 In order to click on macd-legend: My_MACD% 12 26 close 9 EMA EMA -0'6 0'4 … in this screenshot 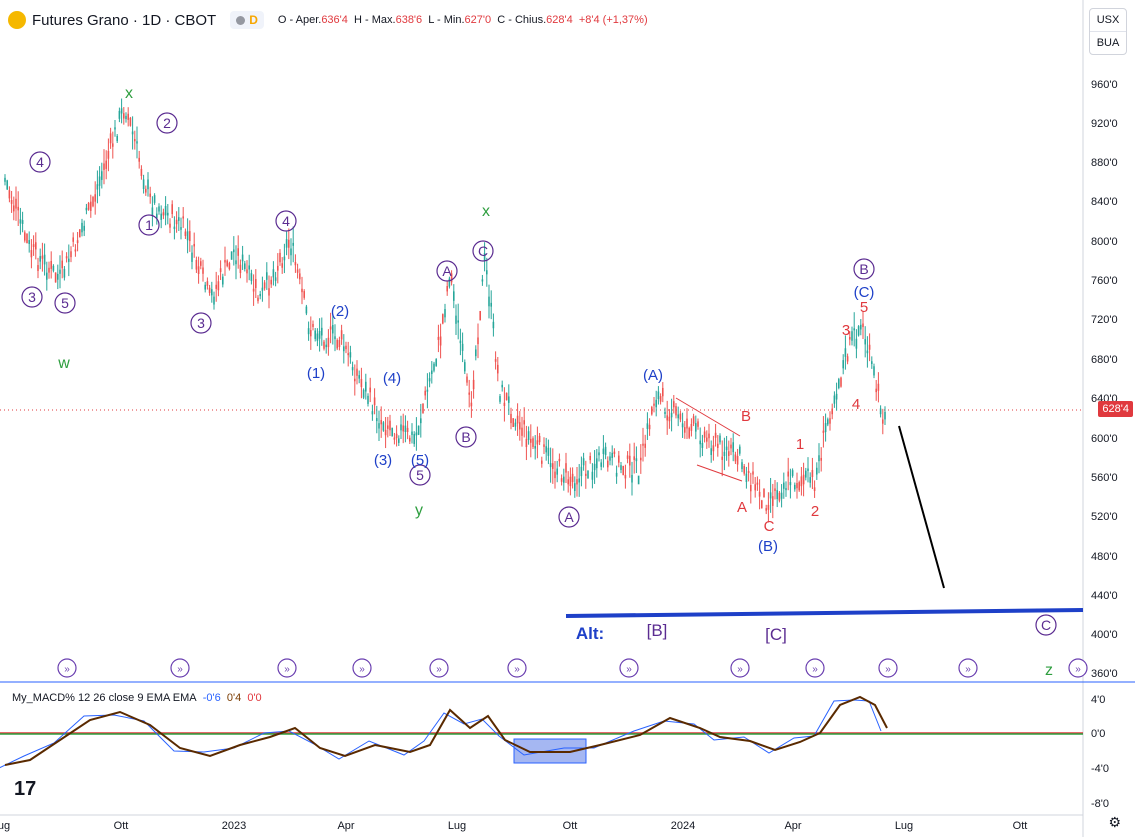, I will do `click(137, 698)`.